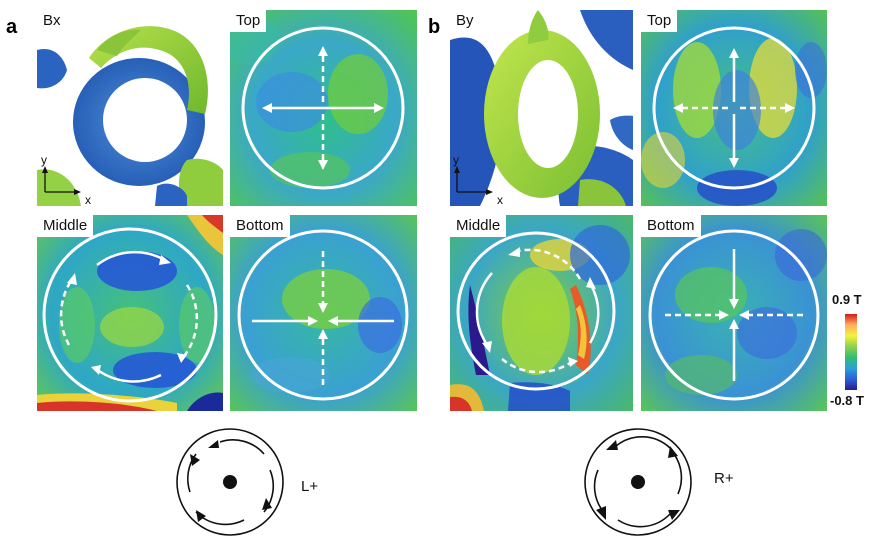 The width and height of the screenshot is (874, 539). I want to click on bx-isosurface-render: y x, so click(130, 108).